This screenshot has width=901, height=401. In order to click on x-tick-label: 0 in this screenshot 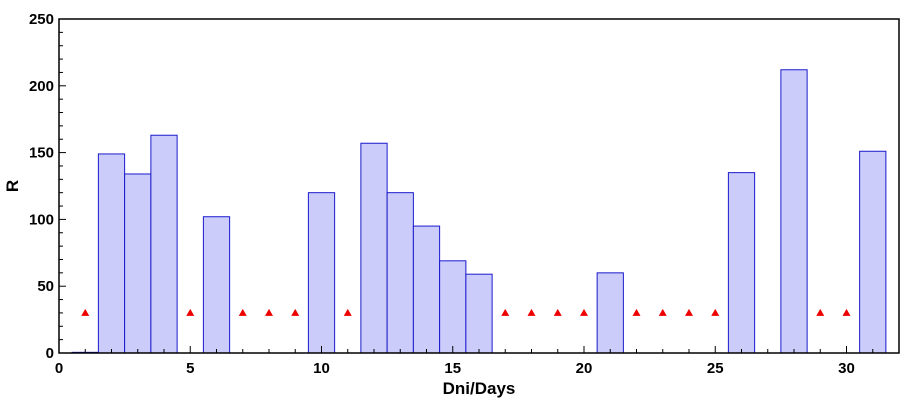, I will do `click(59, 368)`.